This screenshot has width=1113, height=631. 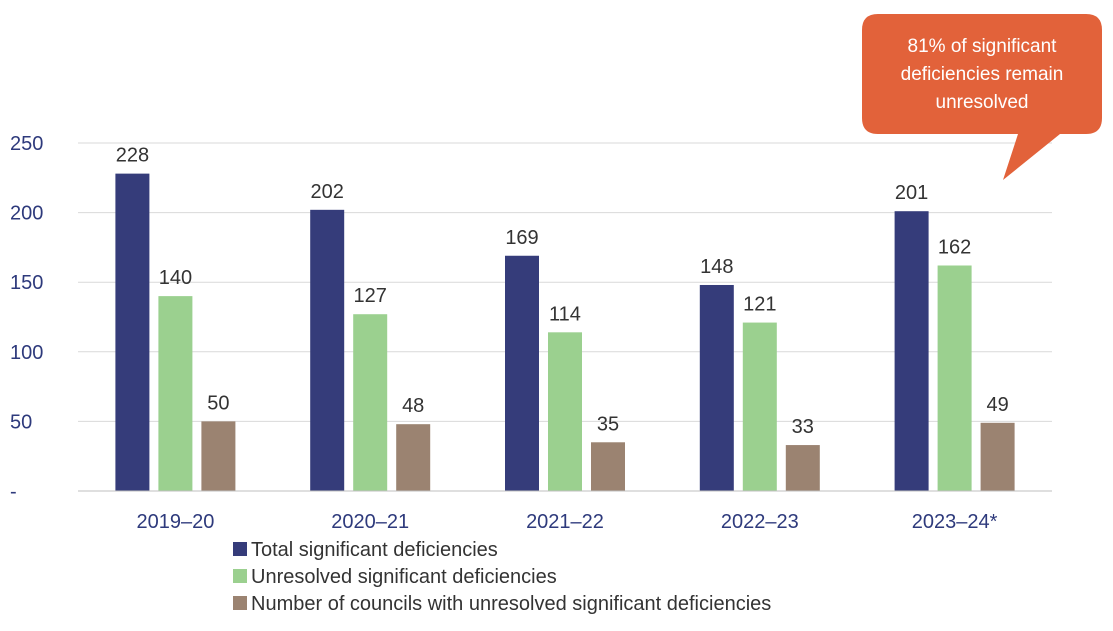 What do you see at coordinates (404, 577) in the screenshot?
I see `legend-label: Unresolved significant deficiencies` at bounding box center [404, 577].